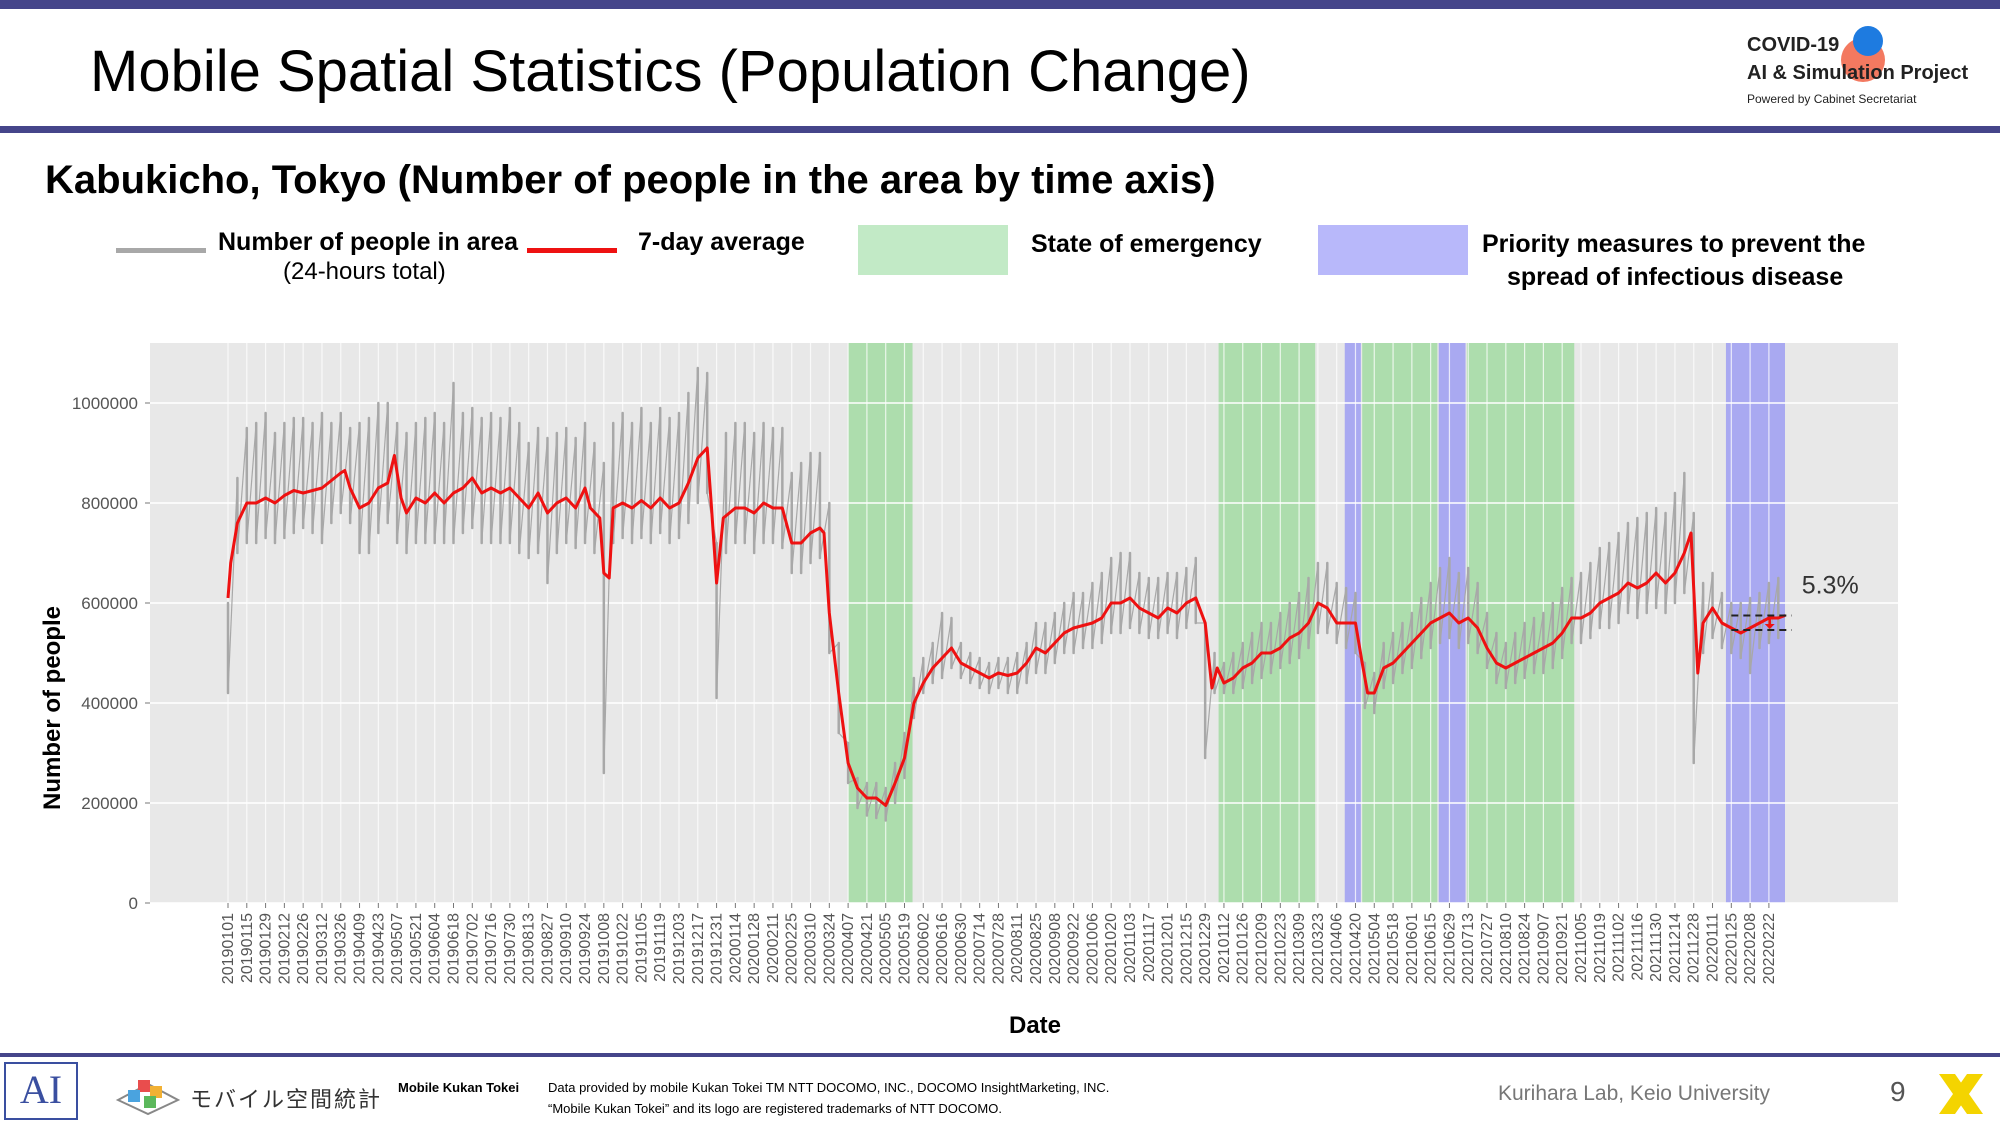  Describe the element at coordinates (1036, 948) in the screenshot. I see `x-tick-label: 20200825` at that location.